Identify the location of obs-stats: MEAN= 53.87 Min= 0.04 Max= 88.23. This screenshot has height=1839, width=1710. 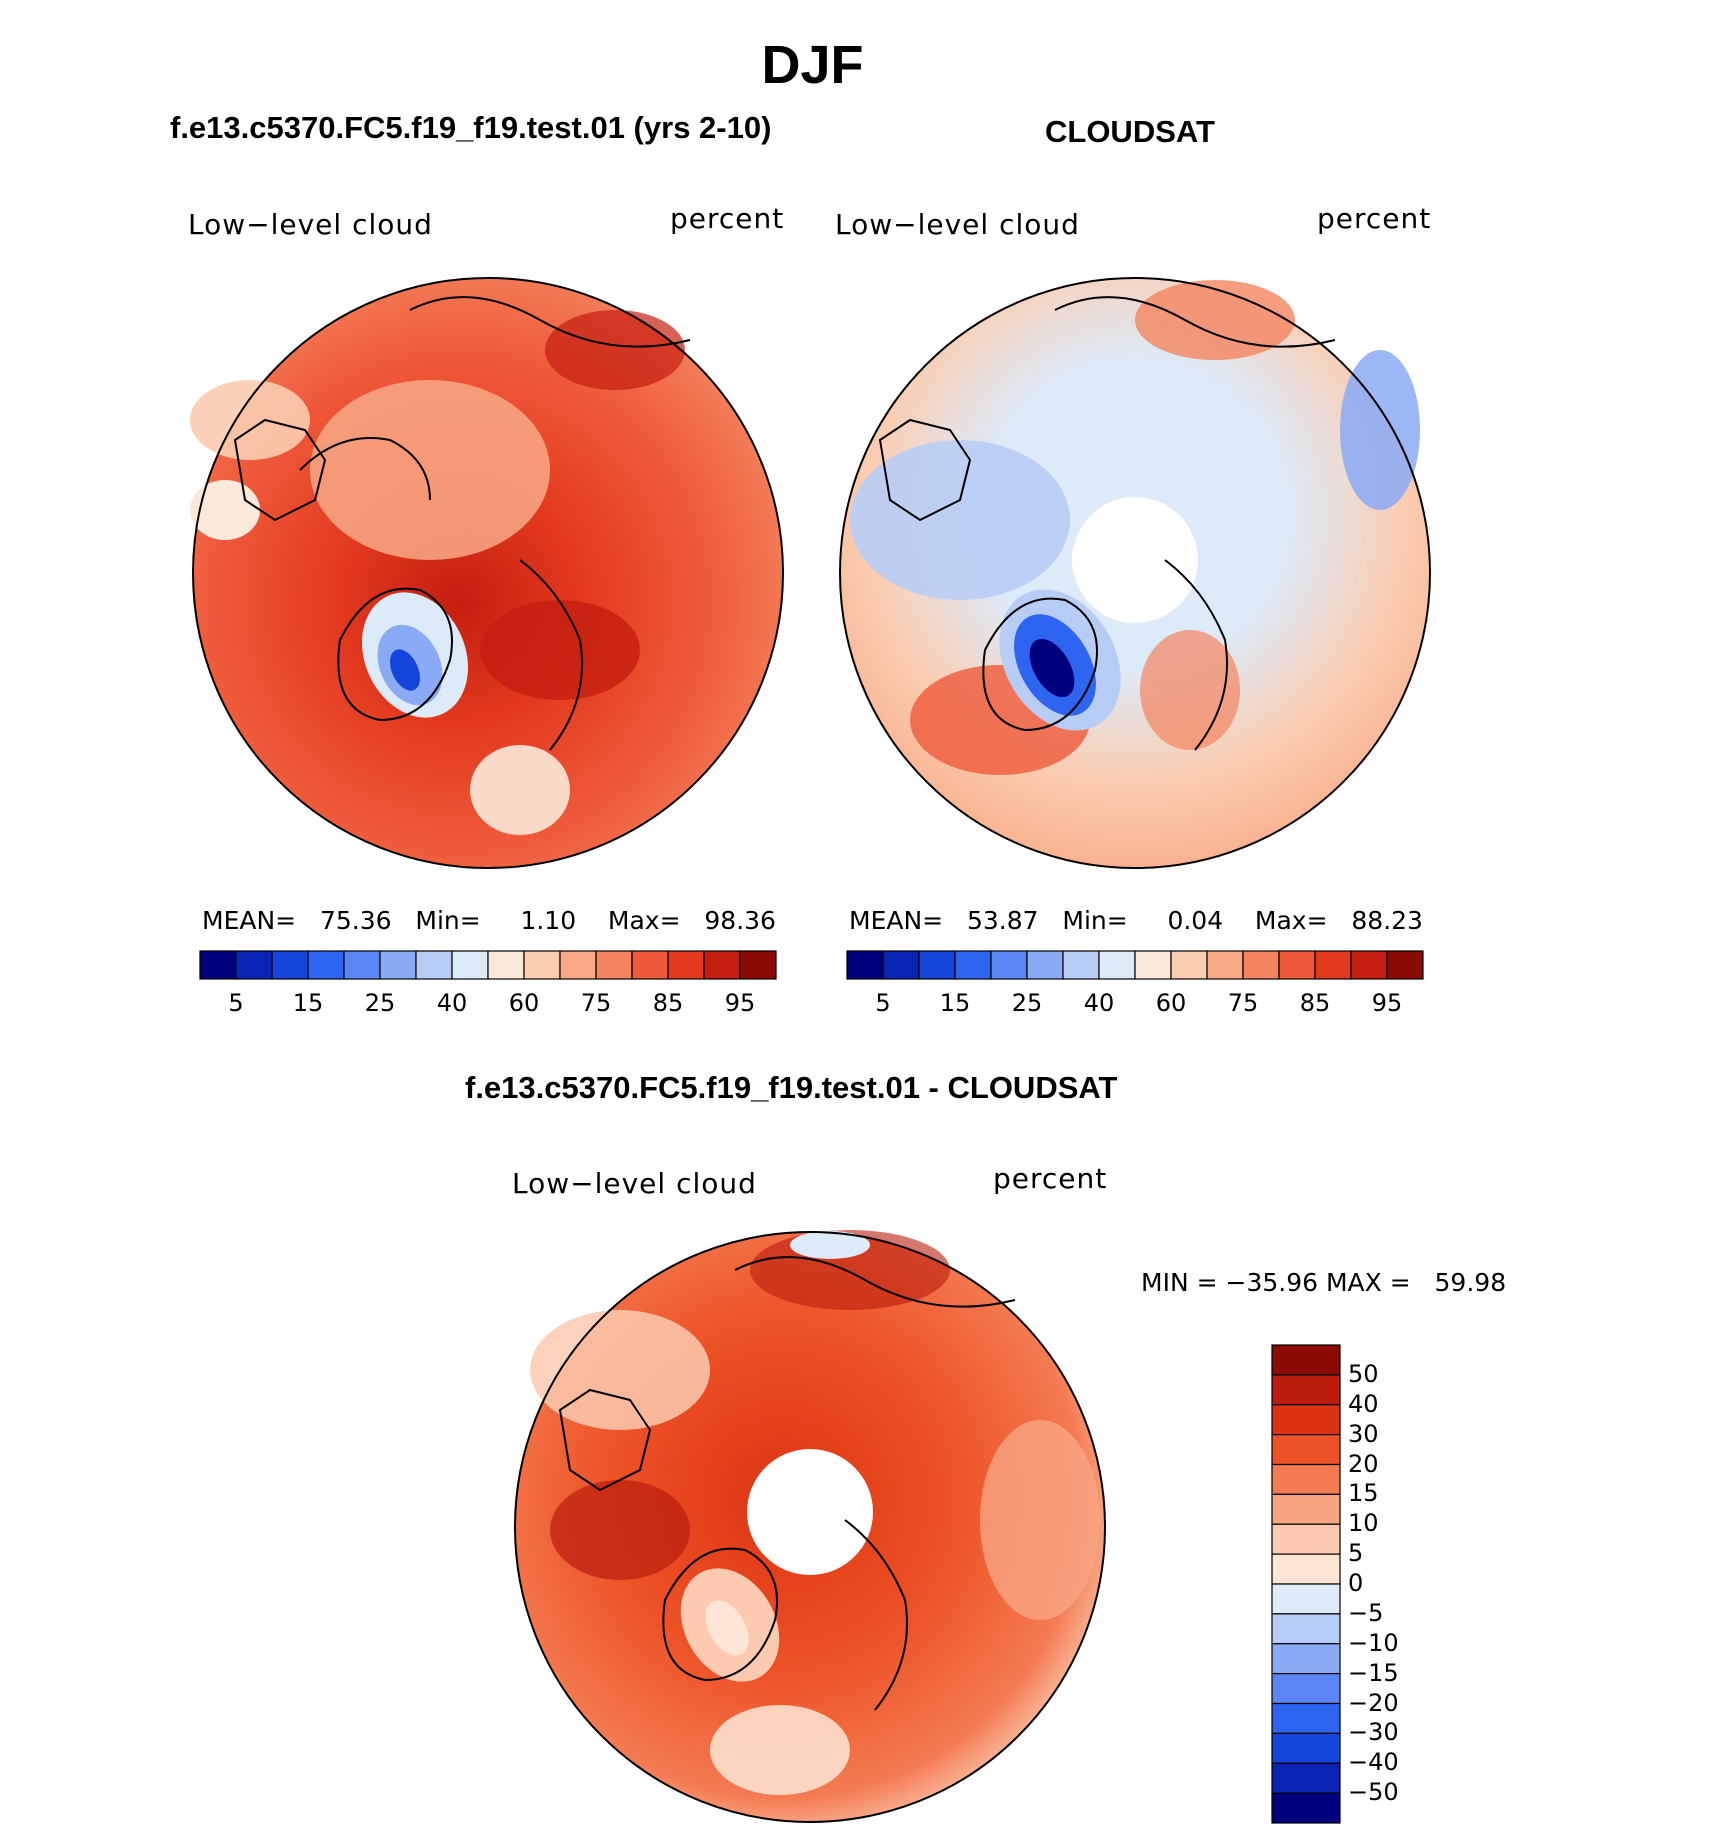
(1136, 920).